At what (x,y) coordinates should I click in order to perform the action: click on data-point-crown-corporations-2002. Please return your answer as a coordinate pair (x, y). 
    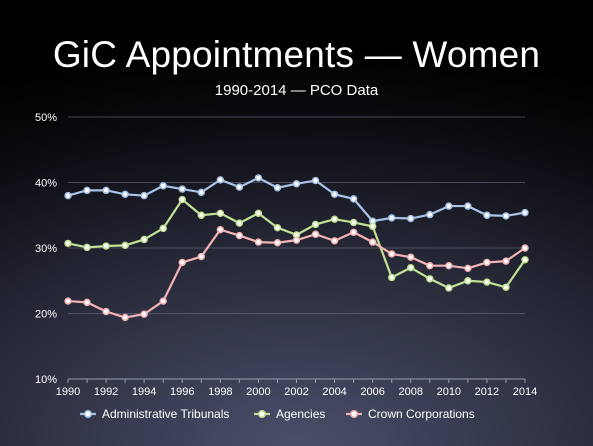
    Looking at the image, I should click on (296, 240).